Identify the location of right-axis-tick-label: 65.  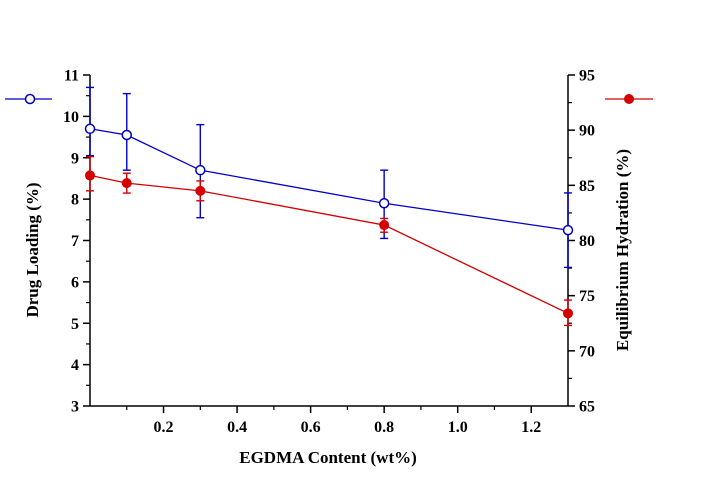
(587, 407).